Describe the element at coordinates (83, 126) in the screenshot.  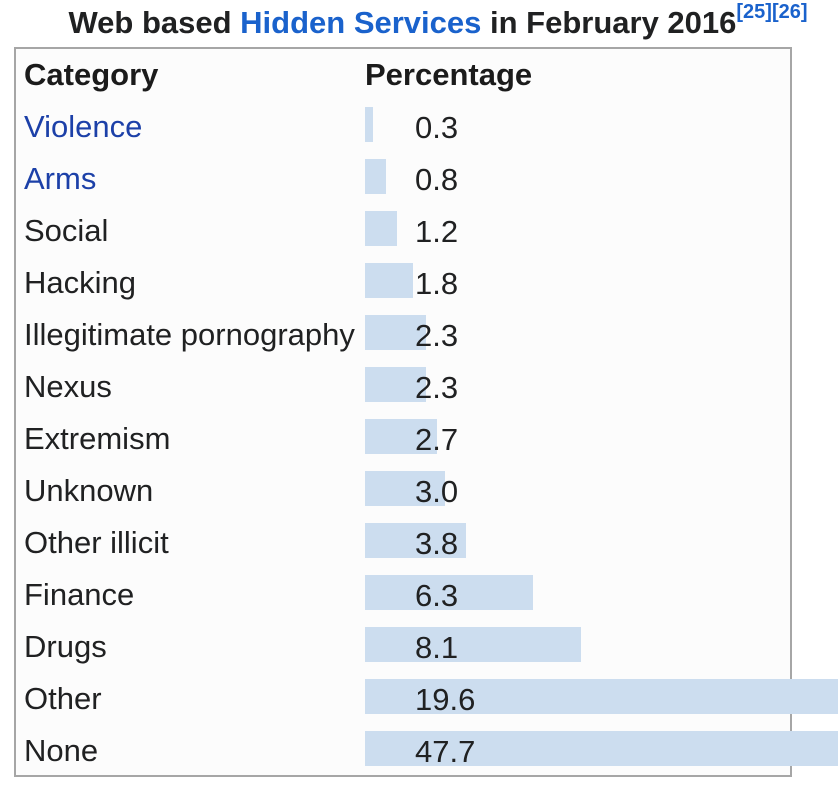
I see `category-link: Violence` at that location.